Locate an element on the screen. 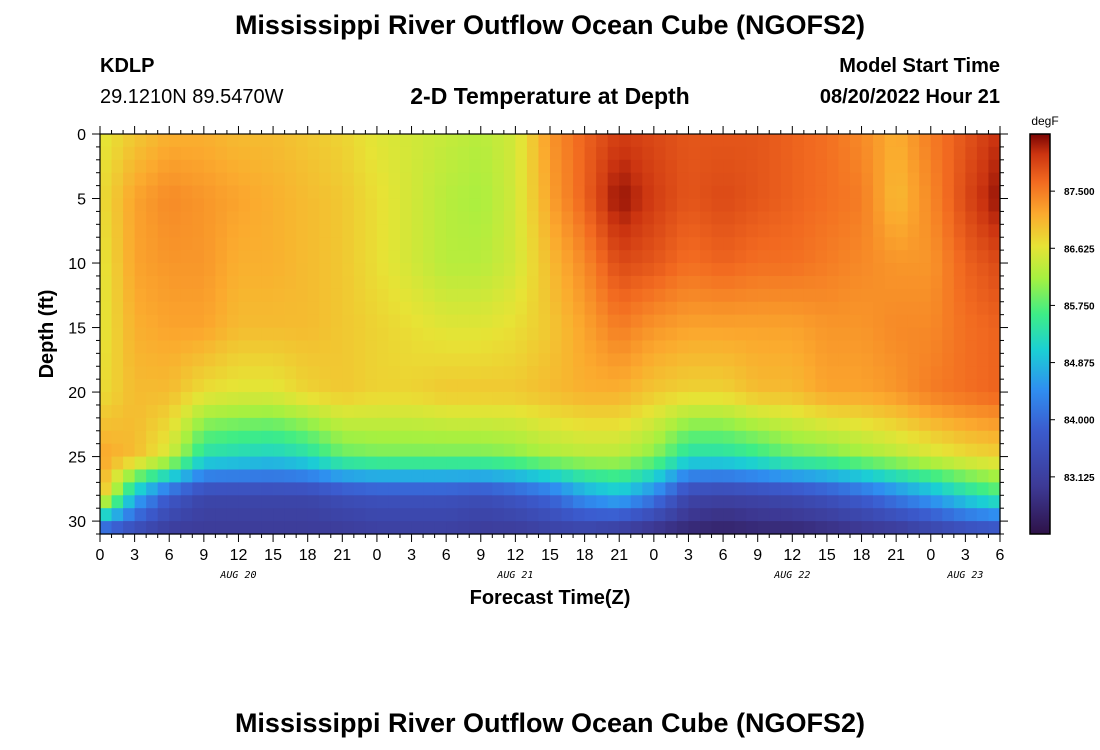  x-tick-label: 15 is located at coordinates (827, 555).